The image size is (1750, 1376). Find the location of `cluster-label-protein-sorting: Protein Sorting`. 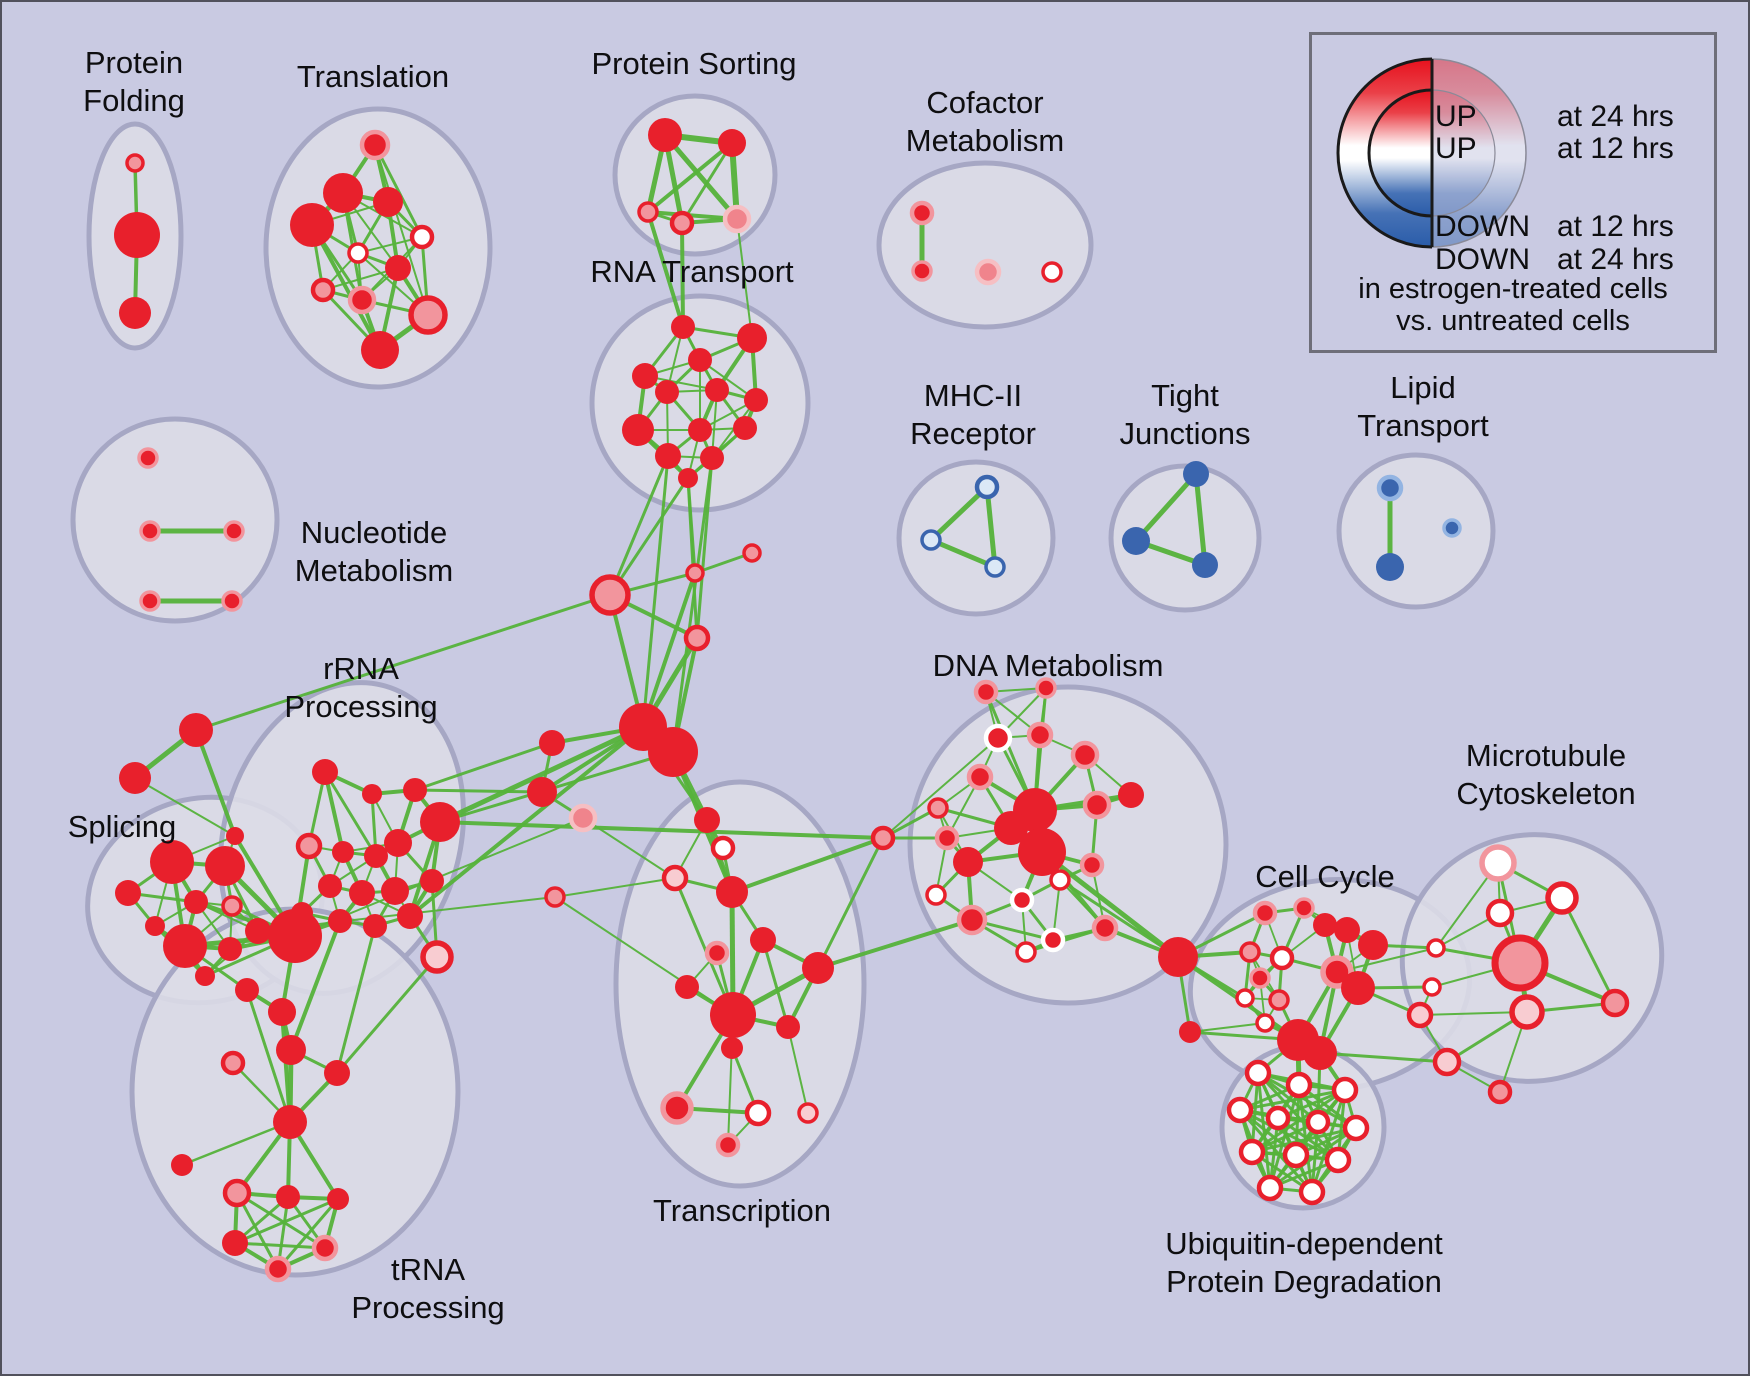

cluster-label-protein-sorting: Protein Sorting is located at coordinates (694, 63).